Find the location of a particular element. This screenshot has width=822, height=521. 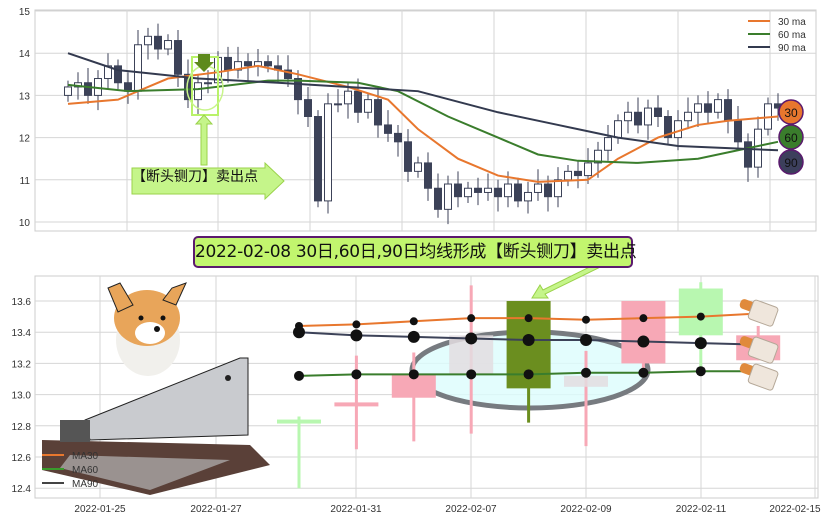

blade-hole is located at coordinates (228, 378).